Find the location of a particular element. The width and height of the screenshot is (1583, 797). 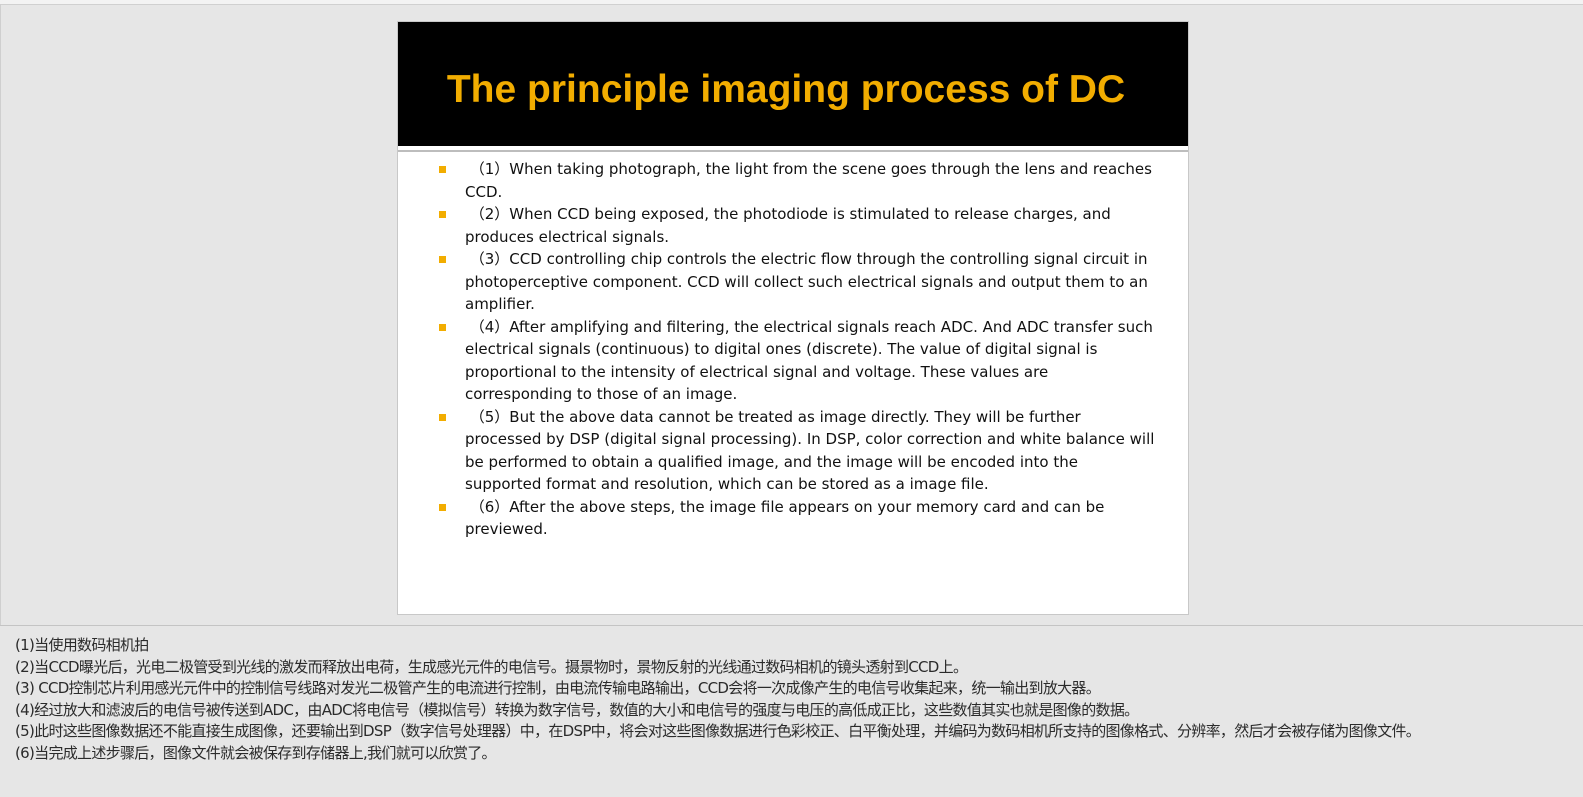

window-left-edge is located at coordinates (0, 315).